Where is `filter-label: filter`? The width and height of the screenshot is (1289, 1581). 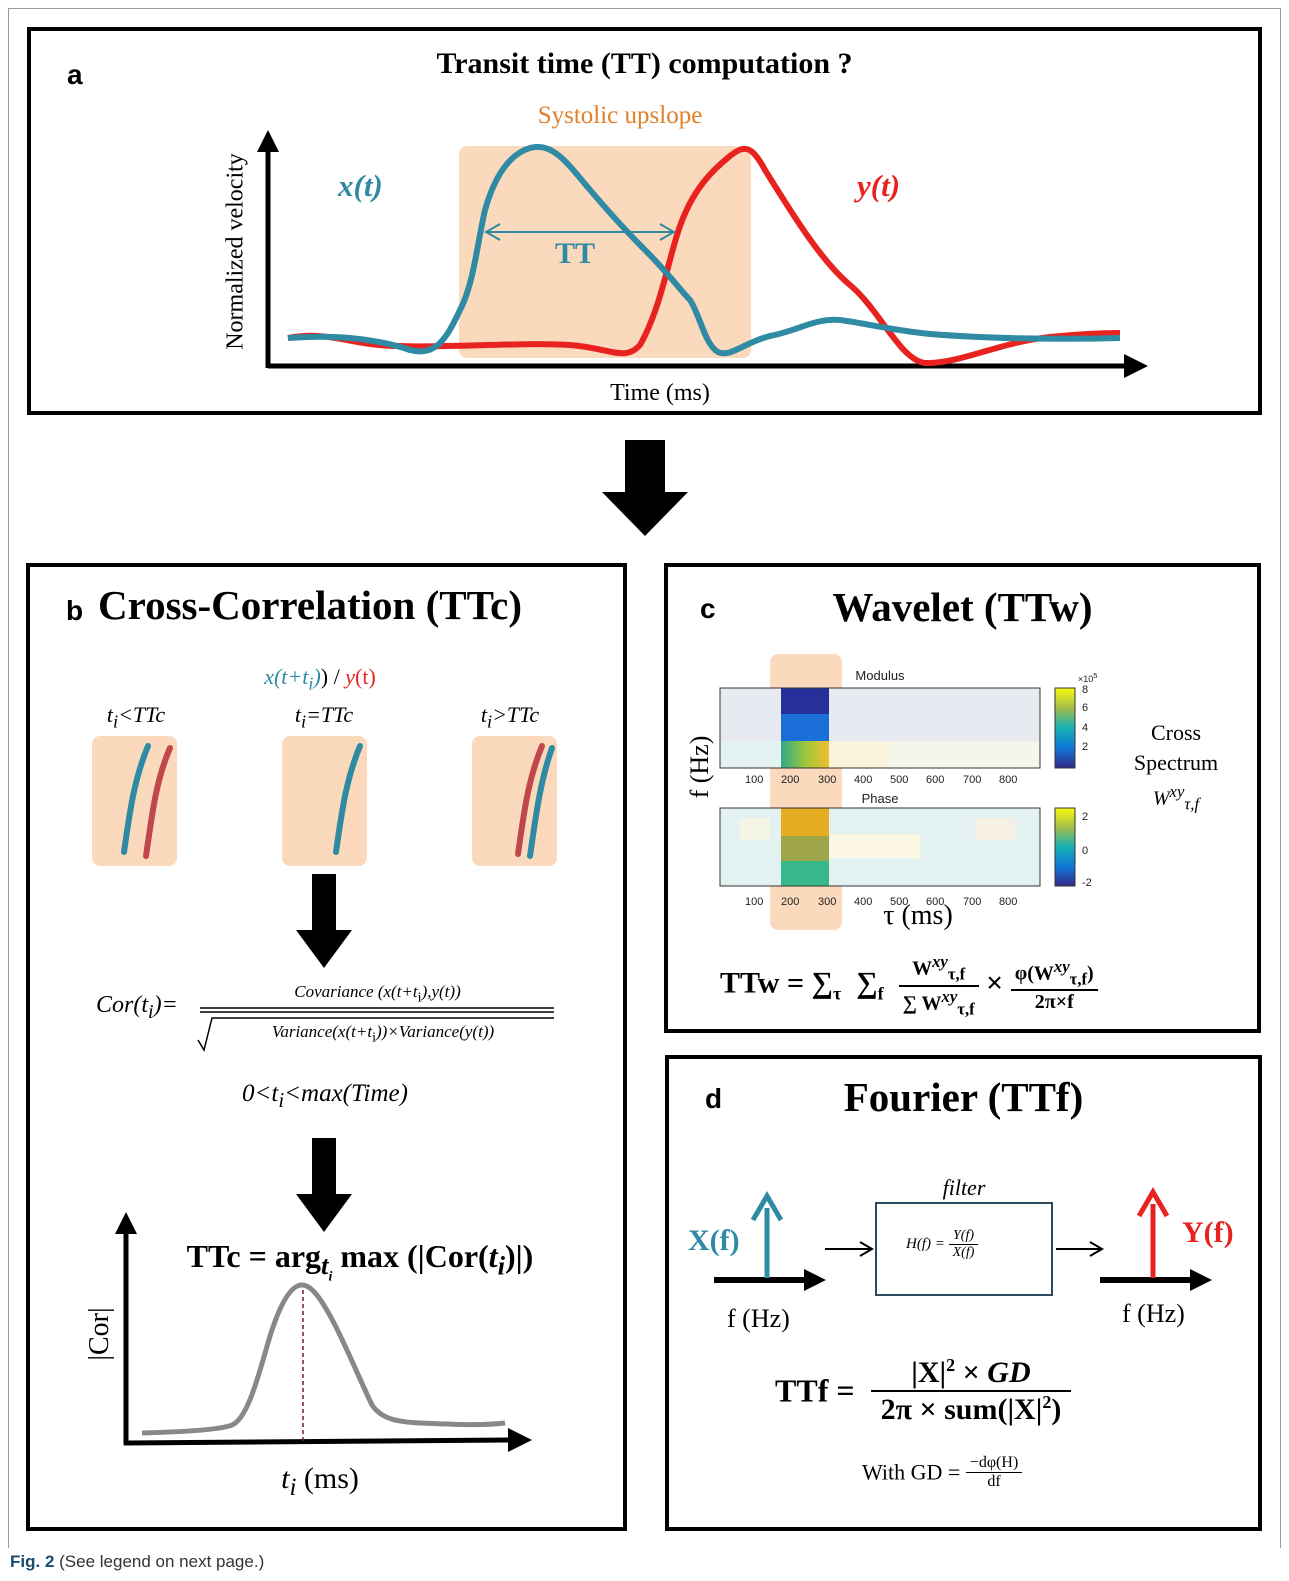
filter-label: filter is located at coordinates (964, 1187).